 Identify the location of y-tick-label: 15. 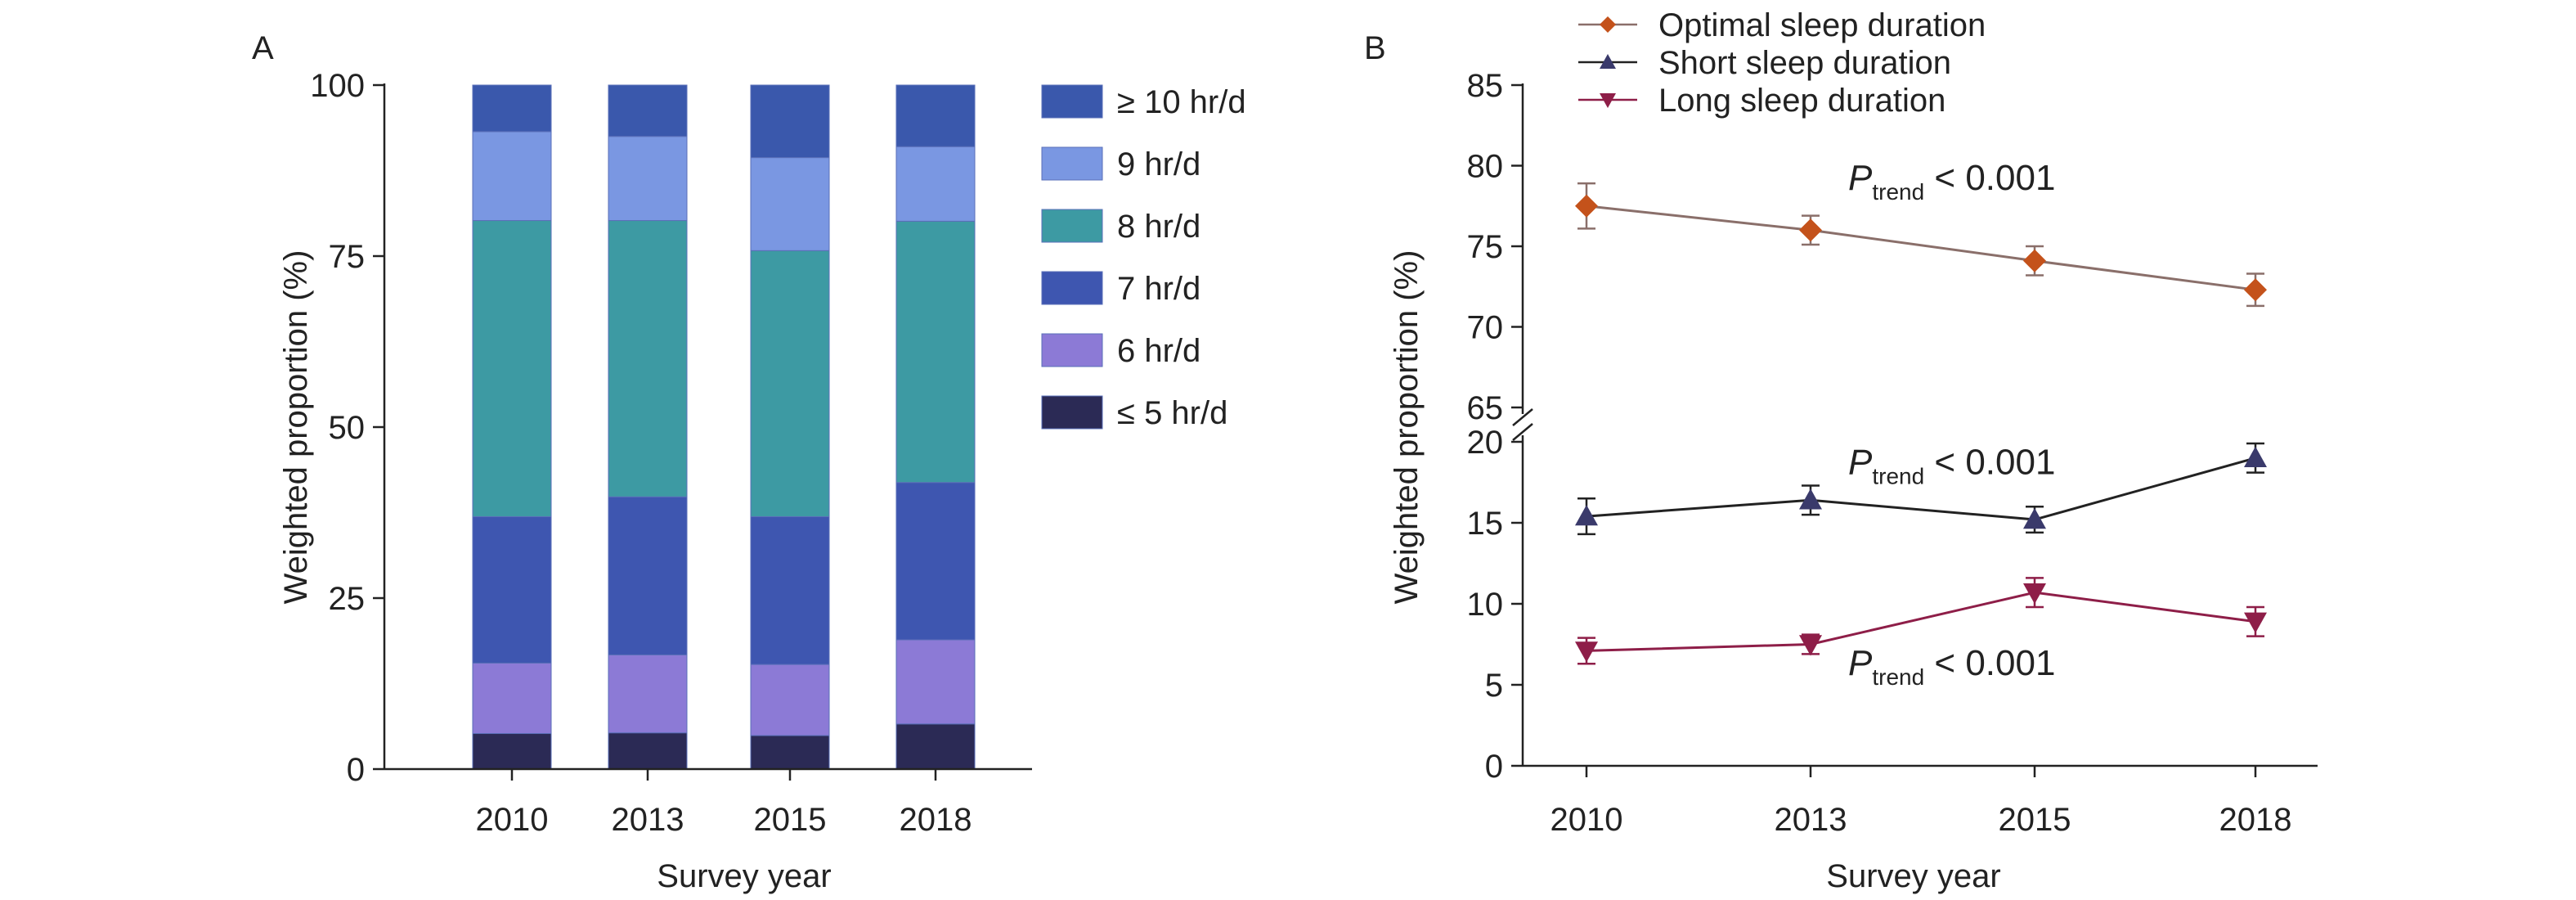
(1485, 524).